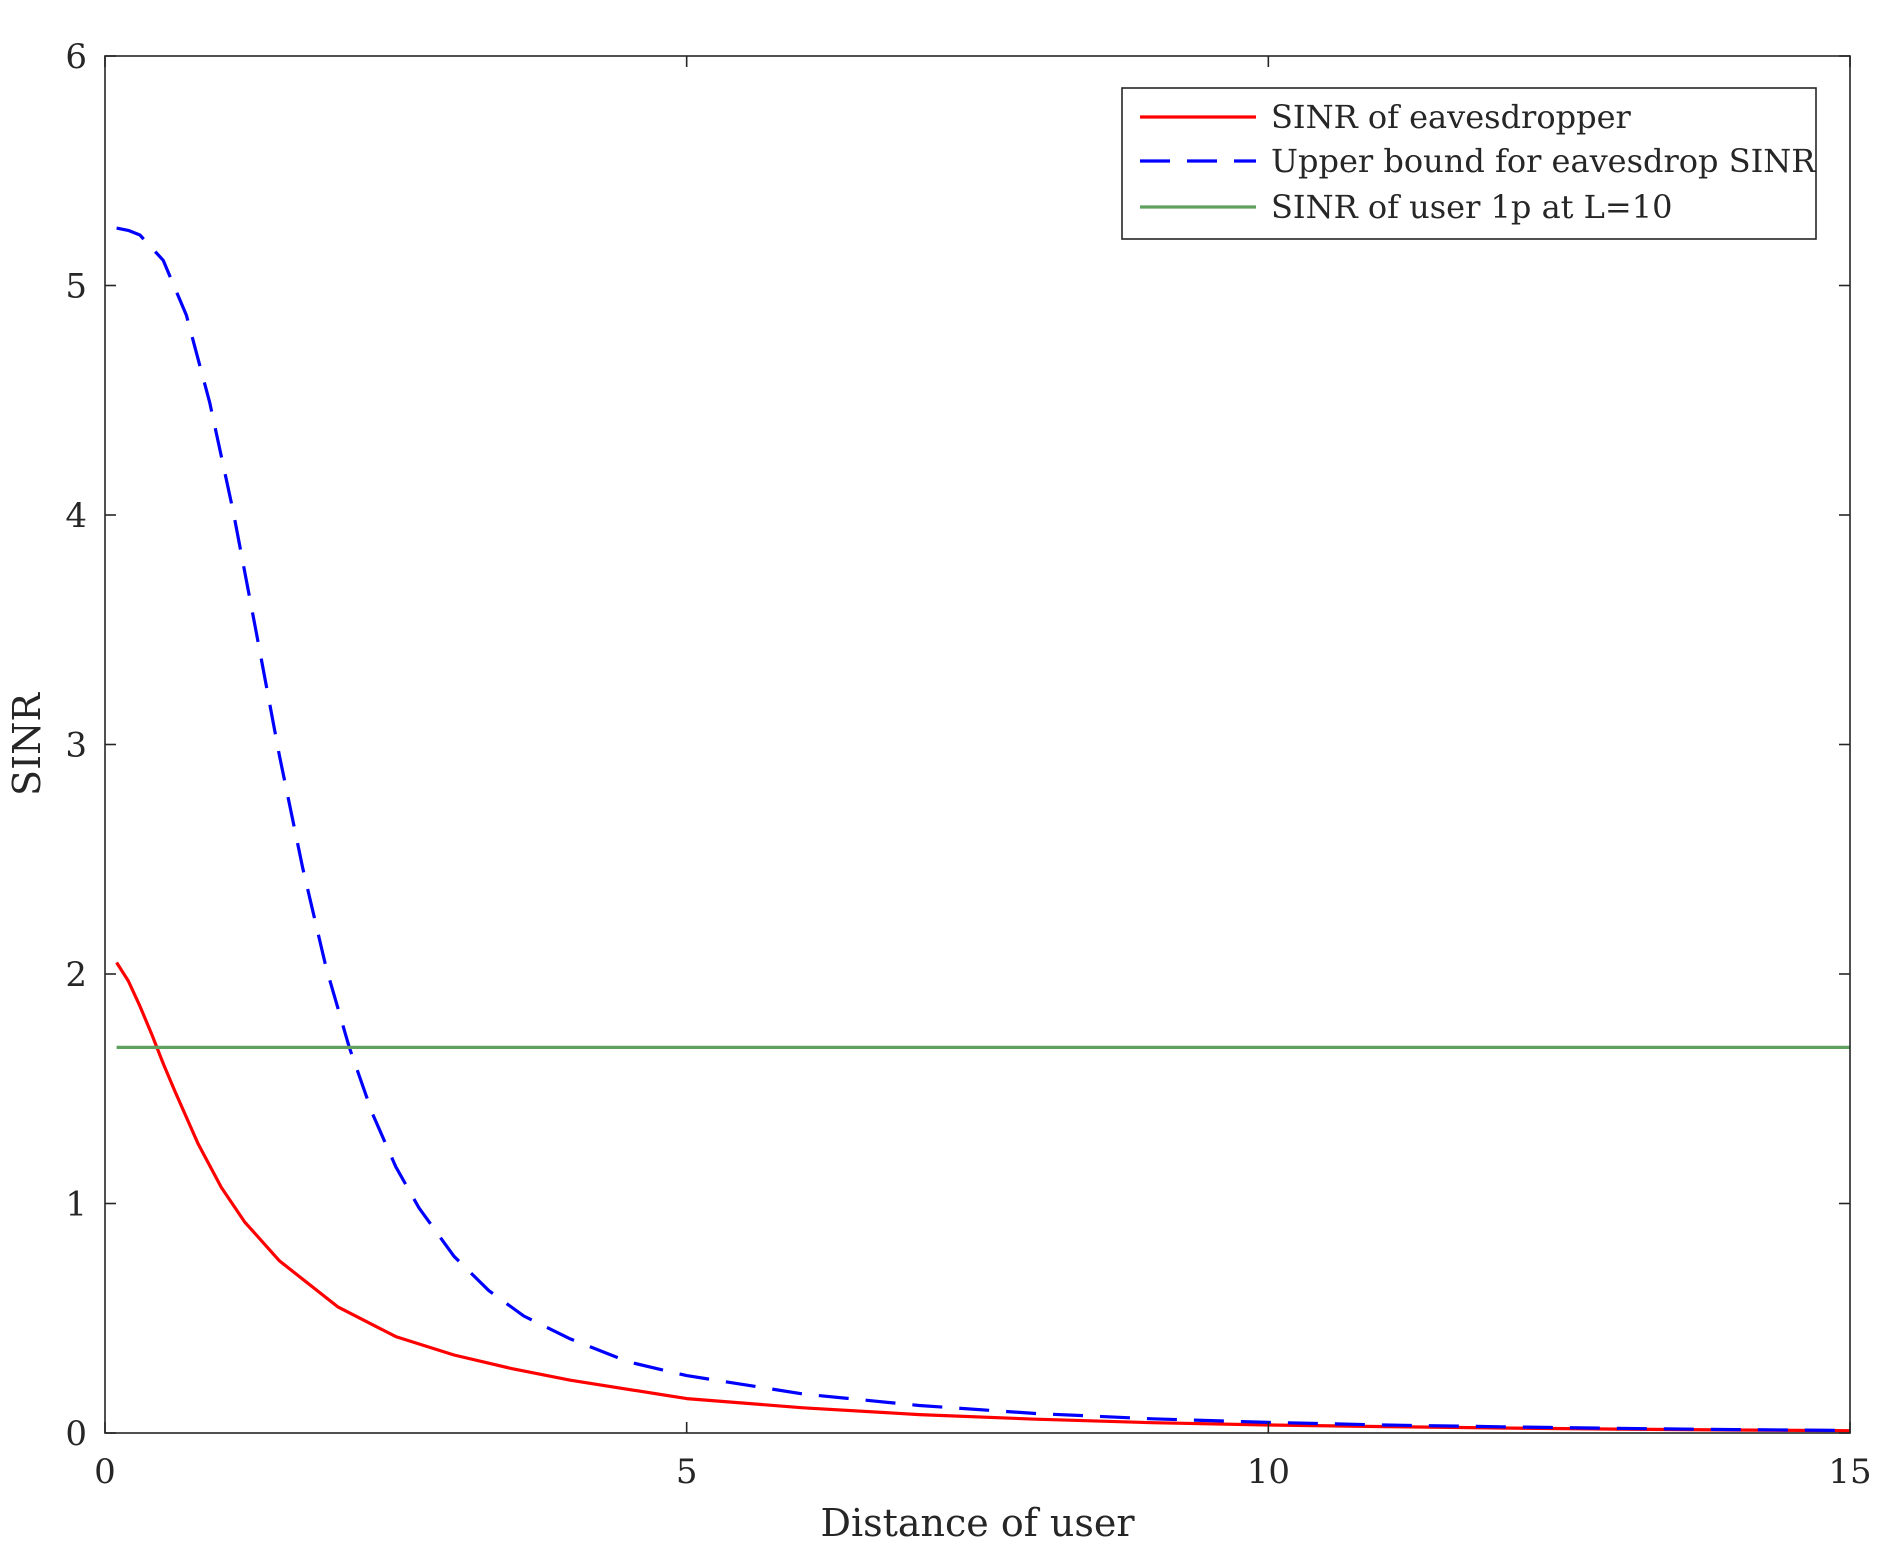 This screenshot has height=1546, width=1880. What do you see at coordinates (1471, 207) in the screenshot?
I see `legend-label-user-1p: SINR of user 1p at L=10` at bounding box center [1471, 207].